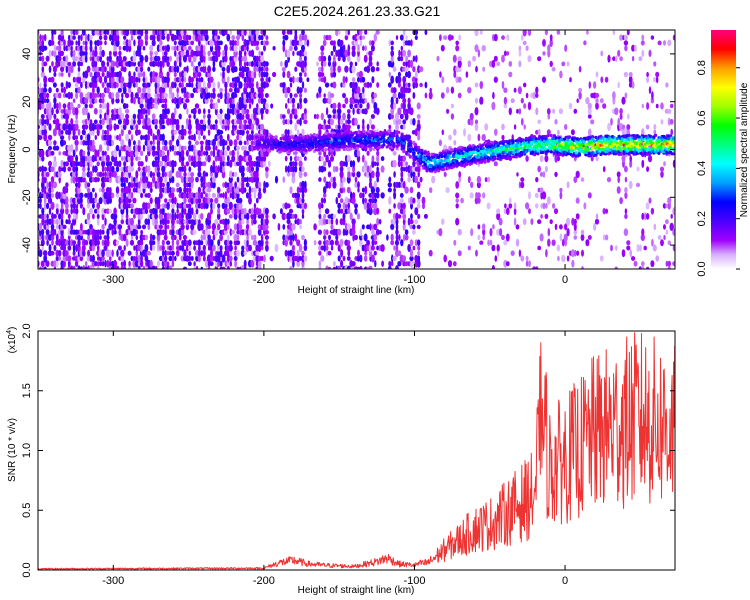 Image resolution: width=750 pixels, height=600 pixels. I want to click on spectrogram-signal-cell, so click(410, 145).